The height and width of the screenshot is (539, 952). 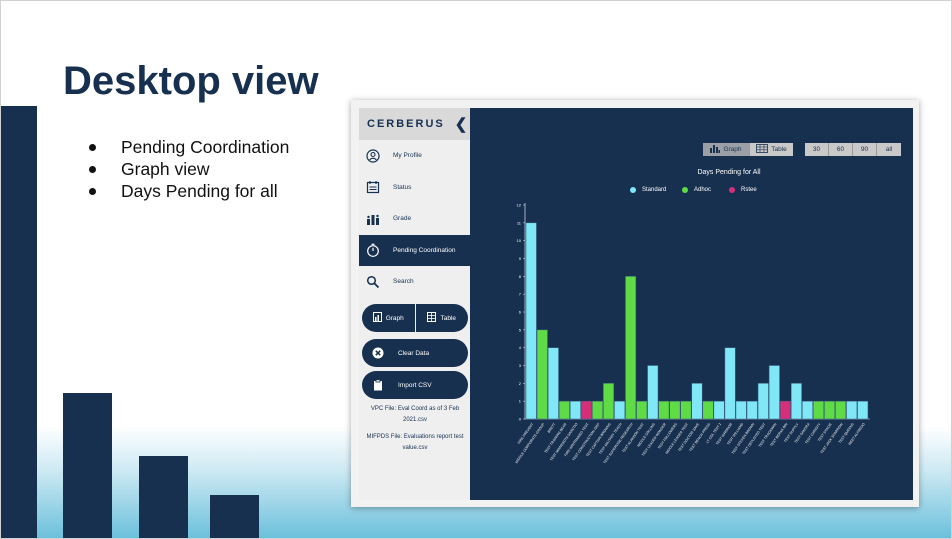 I want to click on legend-adhoc: Adhoc, so click(x=696, y=190).